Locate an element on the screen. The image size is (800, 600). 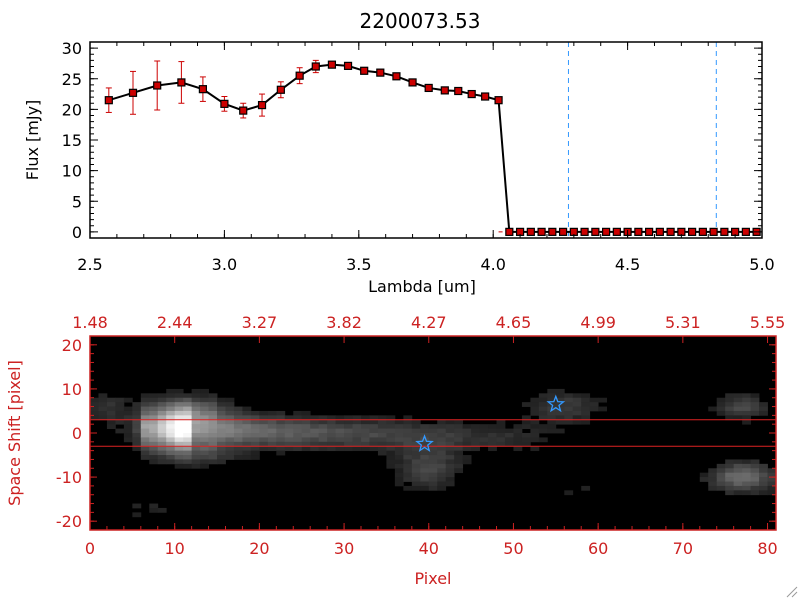
resize-grip-icon is located at coordinates (792, 592).